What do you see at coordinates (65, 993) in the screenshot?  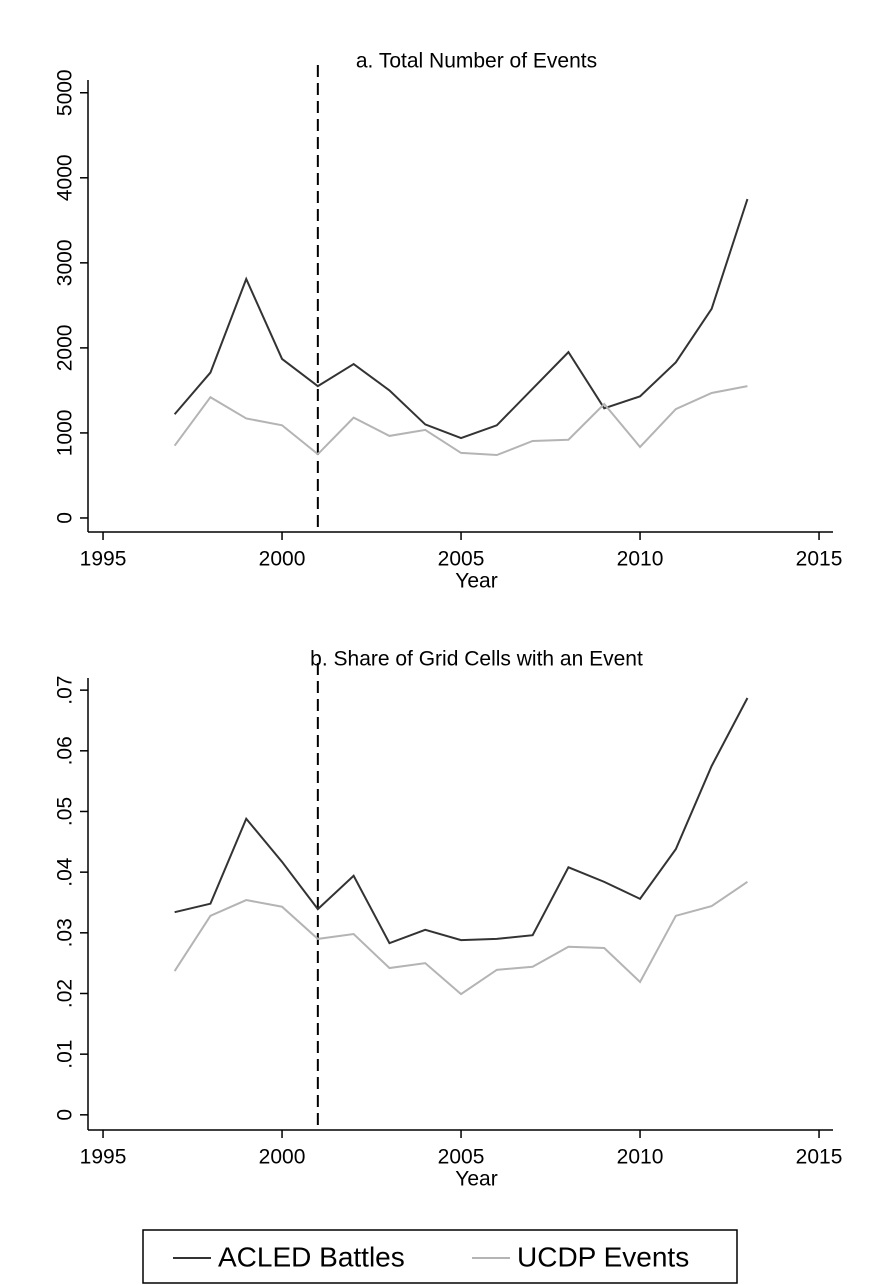 I see `y-tick-label: .02` at bounding box center [65, 993].